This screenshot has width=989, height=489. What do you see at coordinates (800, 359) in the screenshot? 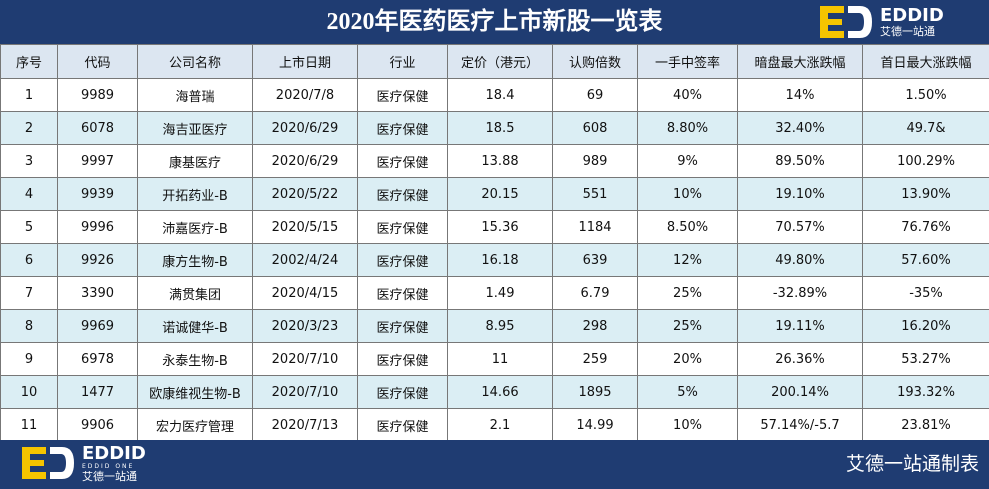
I see `cell: 26.36%` at bounding box center [800, 359].